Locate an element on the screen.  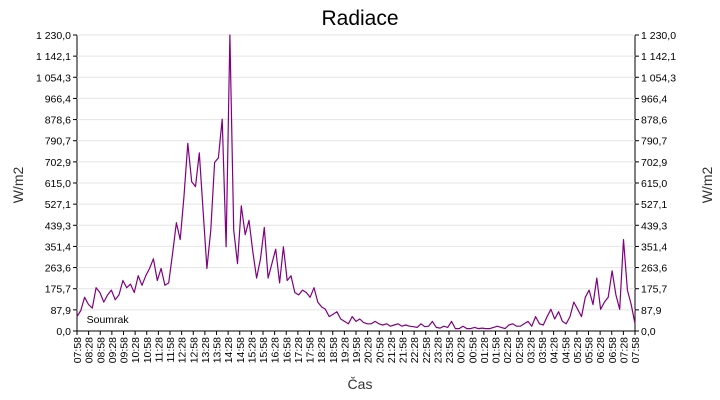
x-tick-label: 12:28 is located at coordinates (183, 350).